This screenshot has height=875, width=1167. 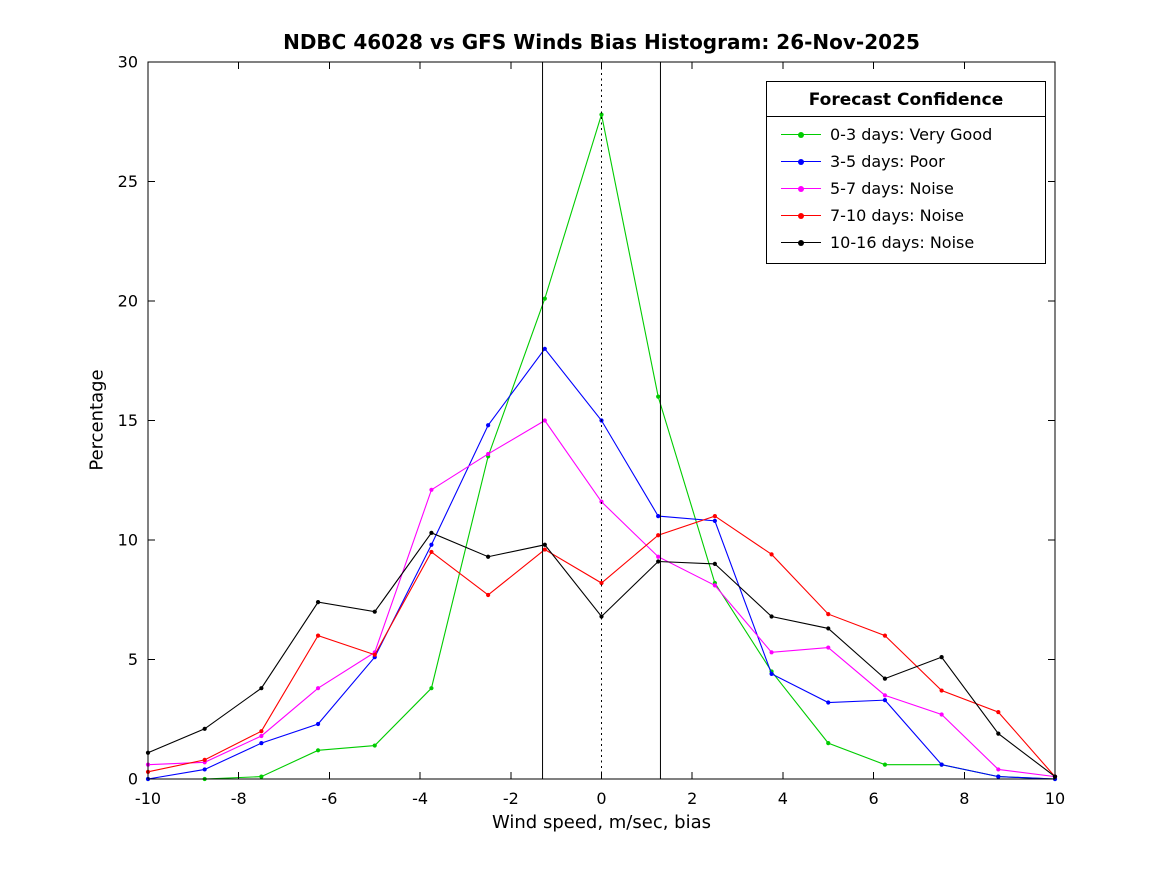 I want to click on legend-entry-4: 10-16 days: Noise, so click(x=906, y=242).